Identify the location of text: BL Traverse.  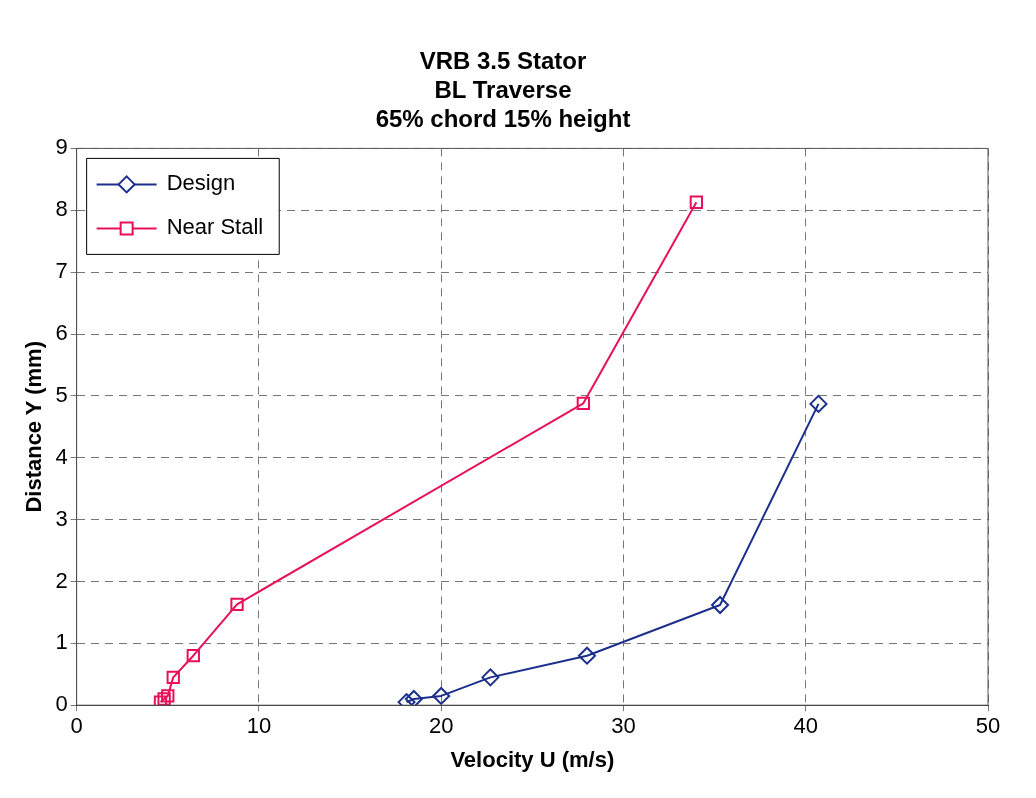
(503, 89).